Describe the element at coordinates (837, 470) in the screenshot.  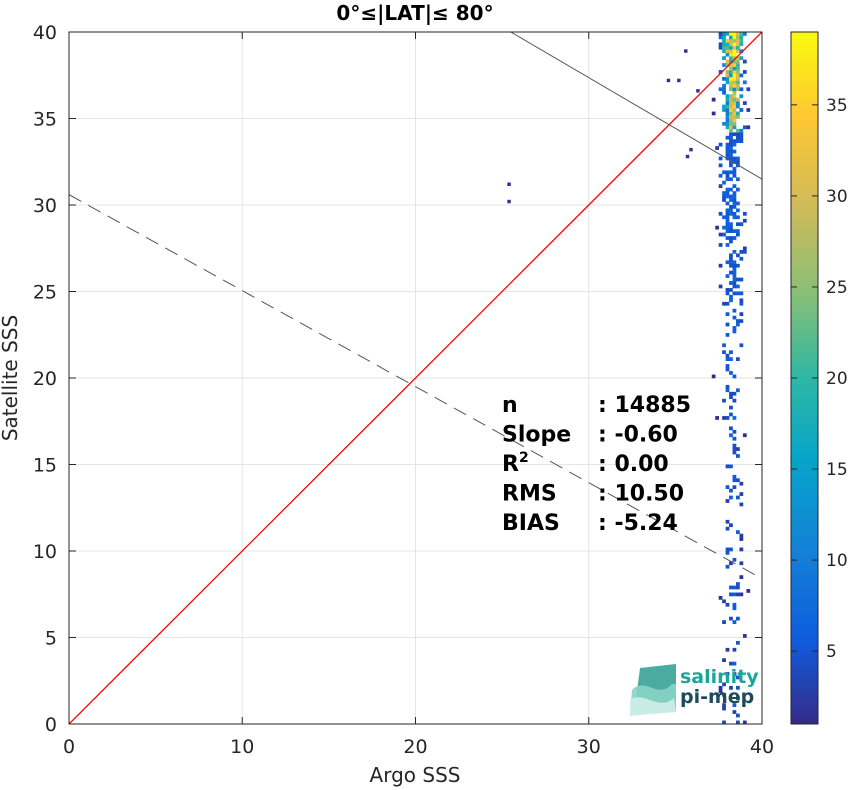
I see `colorbar-tick-label: 15` at that location.